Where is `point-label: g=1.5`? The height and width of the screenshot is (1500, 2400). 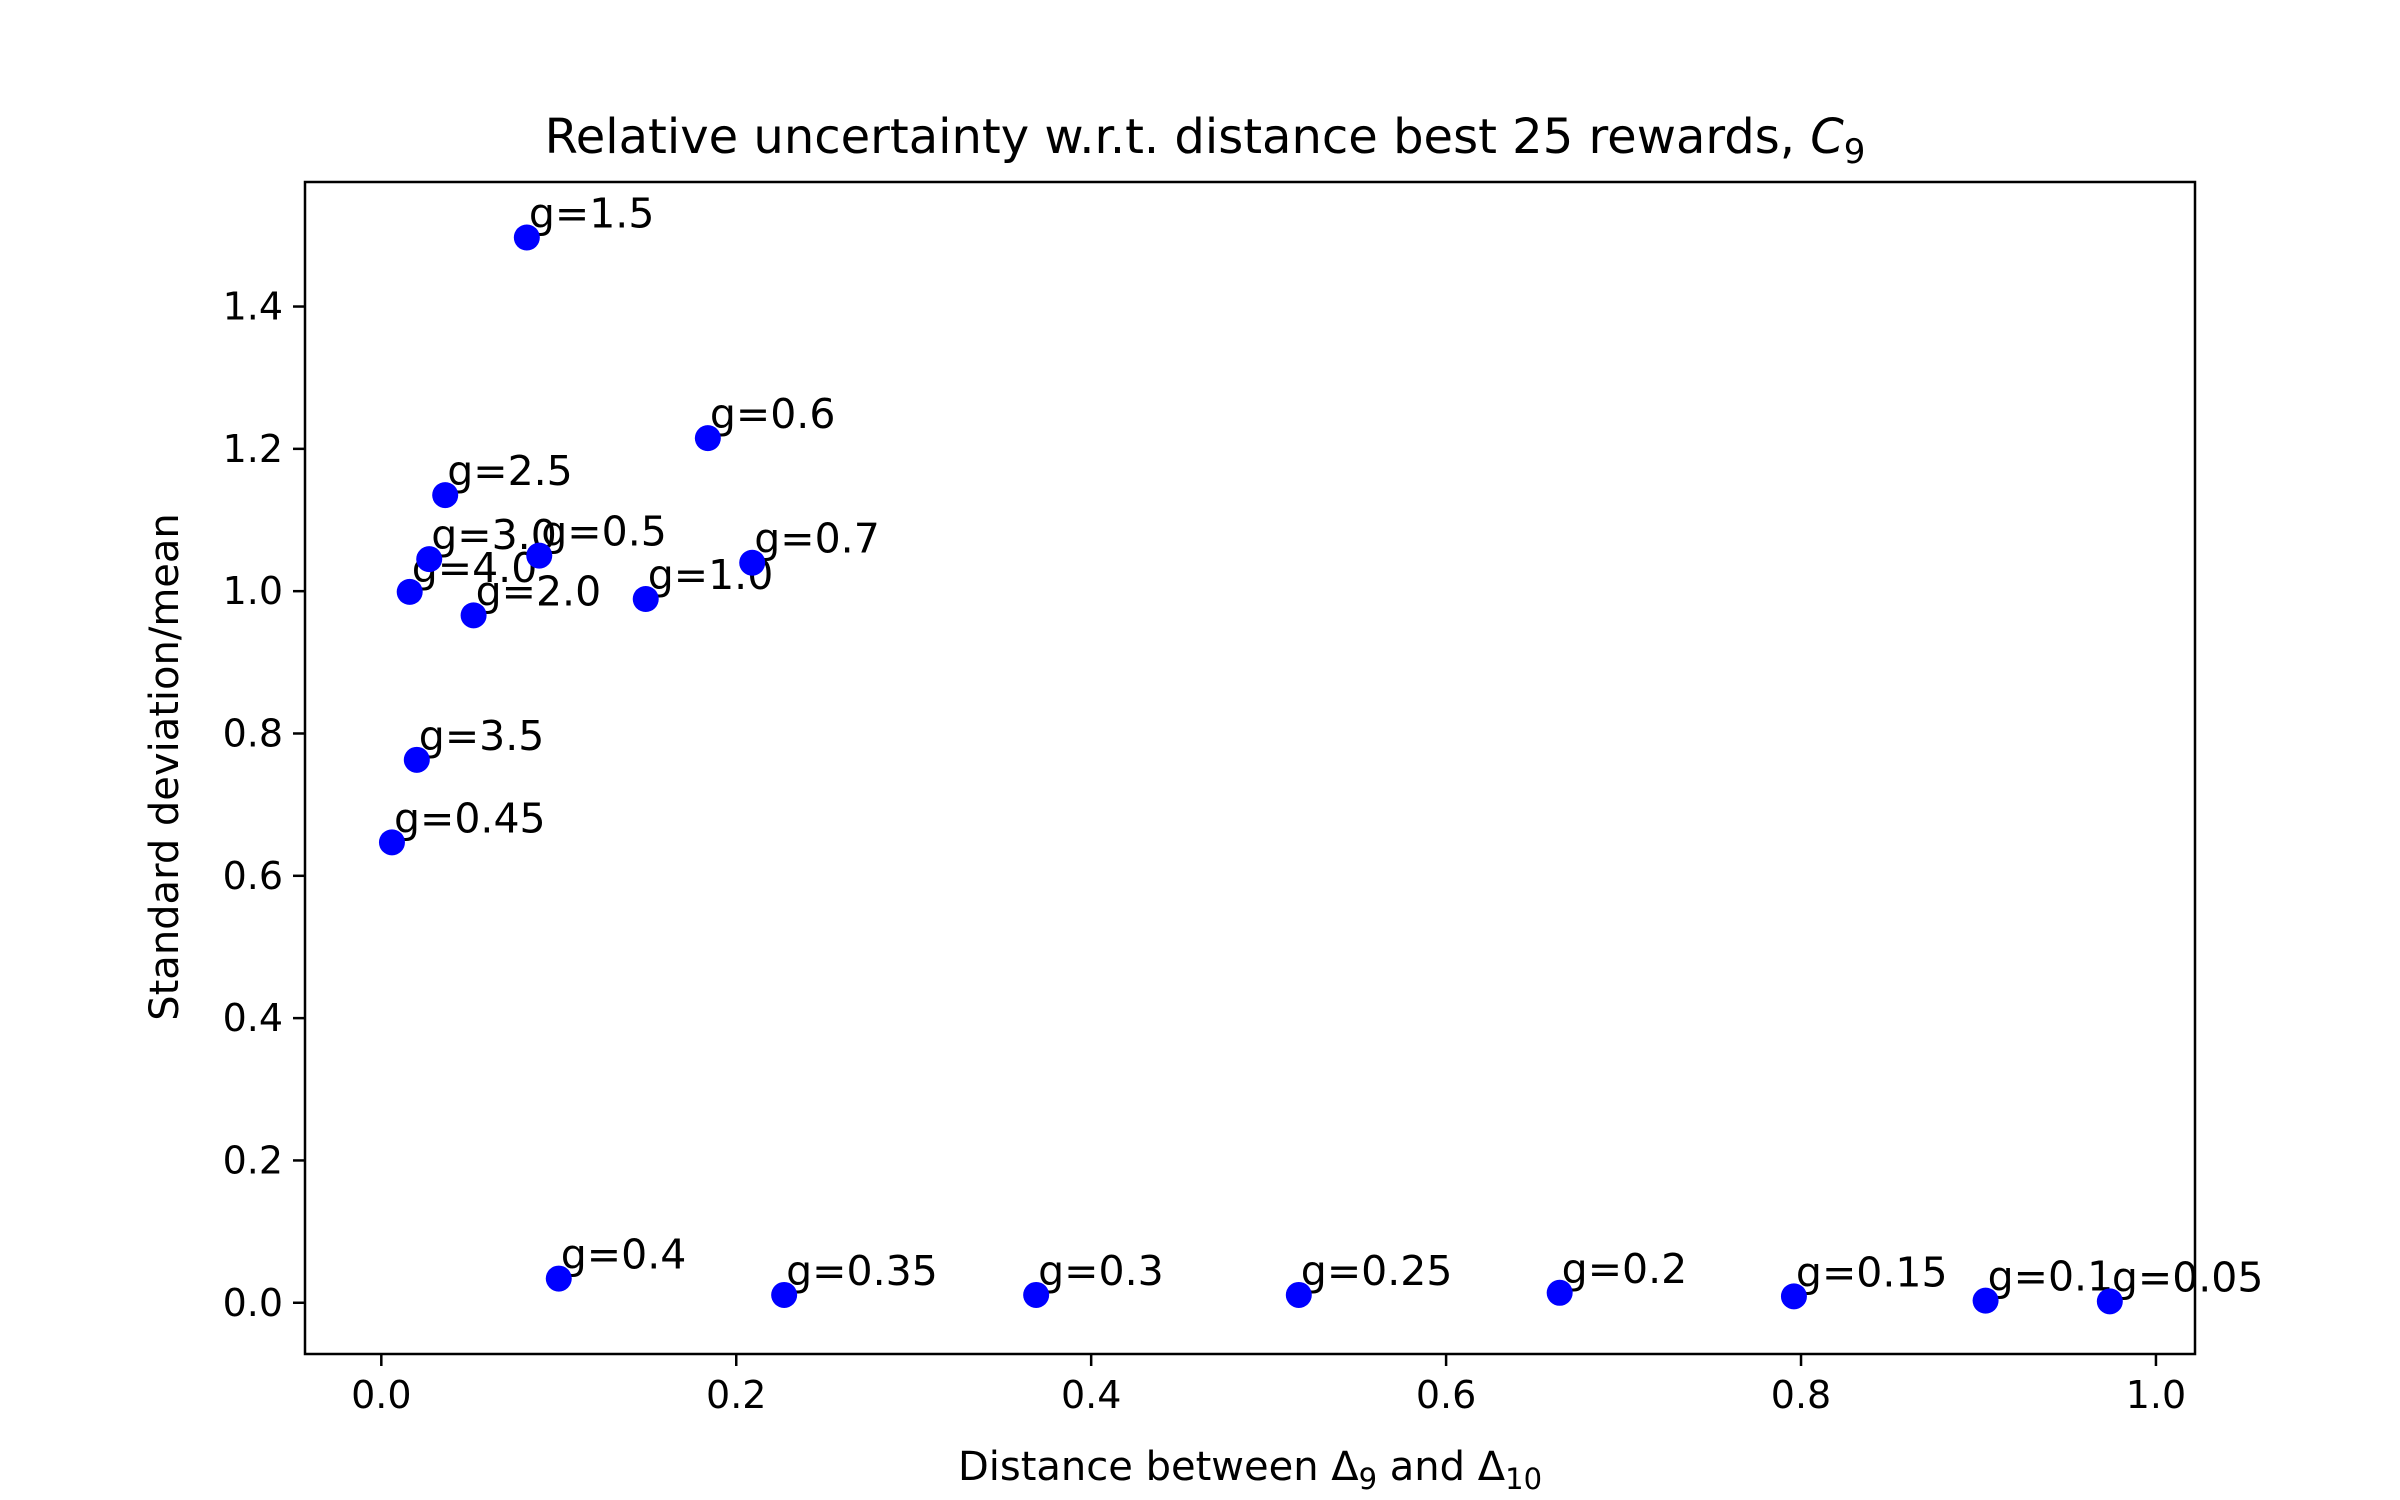 point-label: g=1.5 is located at coordinates (592, 214).